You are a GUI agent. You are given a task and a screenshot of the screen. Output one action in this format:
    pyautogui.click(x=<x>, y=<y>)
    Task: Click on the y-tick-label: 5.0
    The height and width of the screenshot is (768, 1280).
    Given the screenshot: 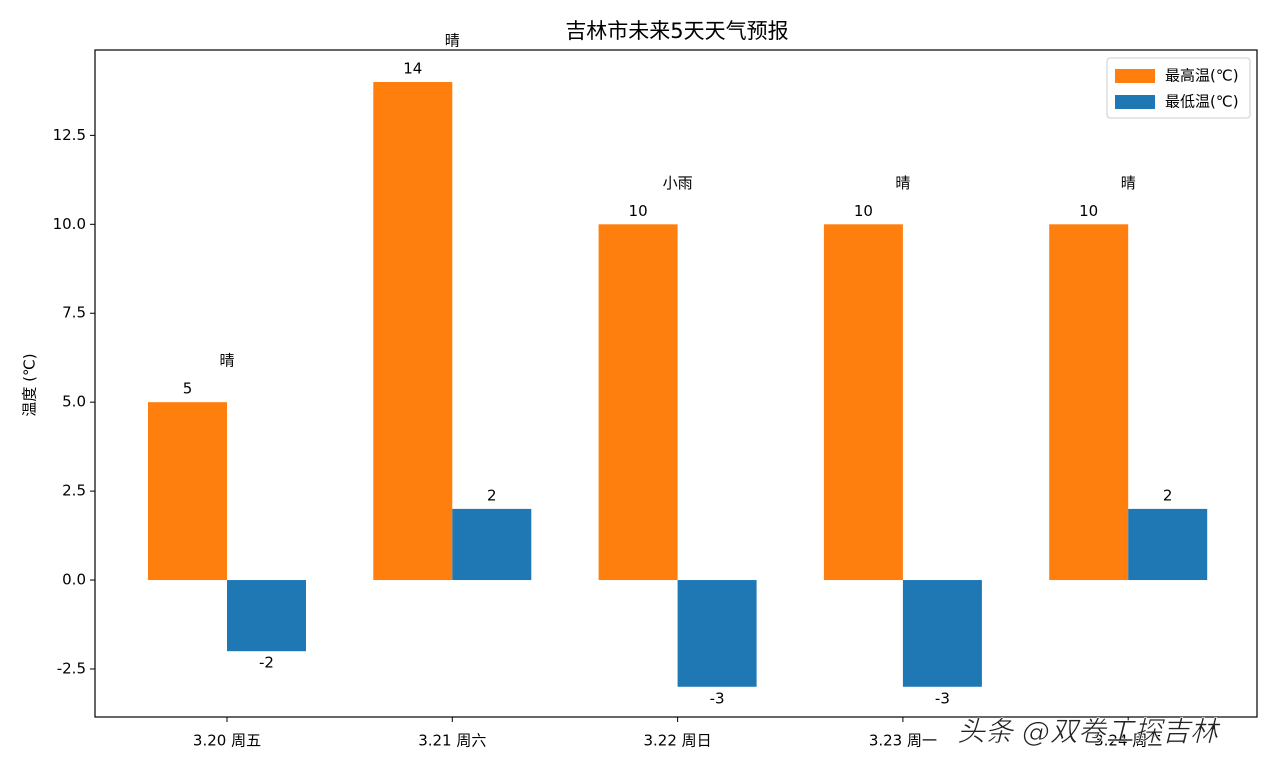 What is the action you would take?
    pyautogui.click(x=74, y=402)
    